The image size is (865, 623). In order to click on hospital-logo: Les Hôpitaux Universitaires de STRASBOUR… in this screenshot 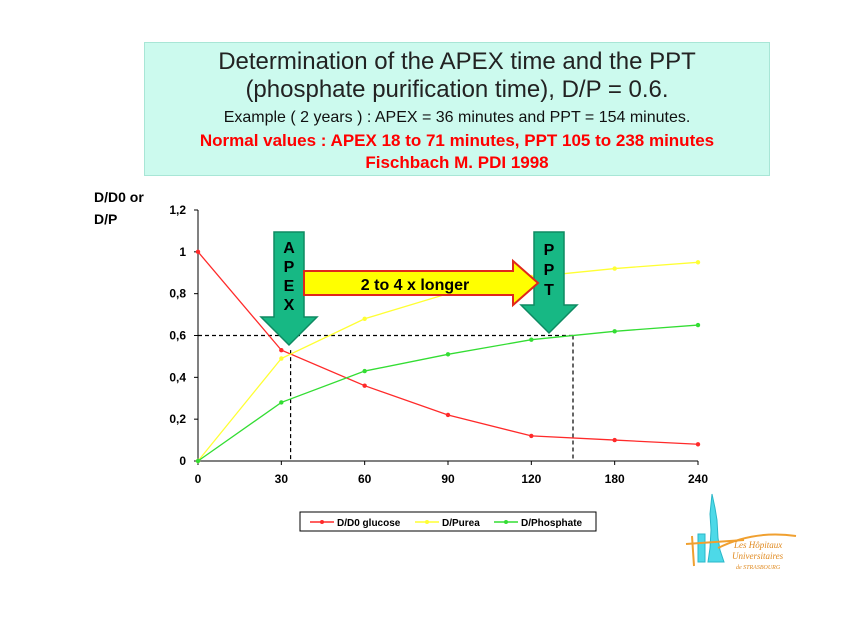, I will do `click(741, 532)`.